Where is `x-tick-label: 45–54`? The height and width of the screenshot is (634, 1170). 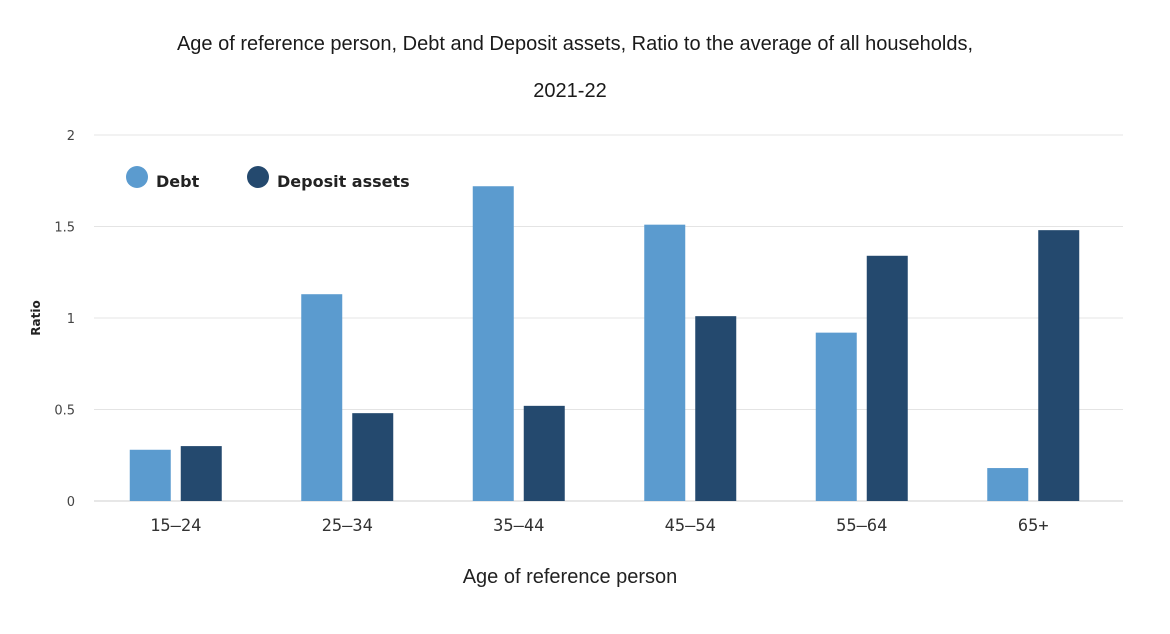
x-tick-label: 45–54 is located at coordinates (690, 526).